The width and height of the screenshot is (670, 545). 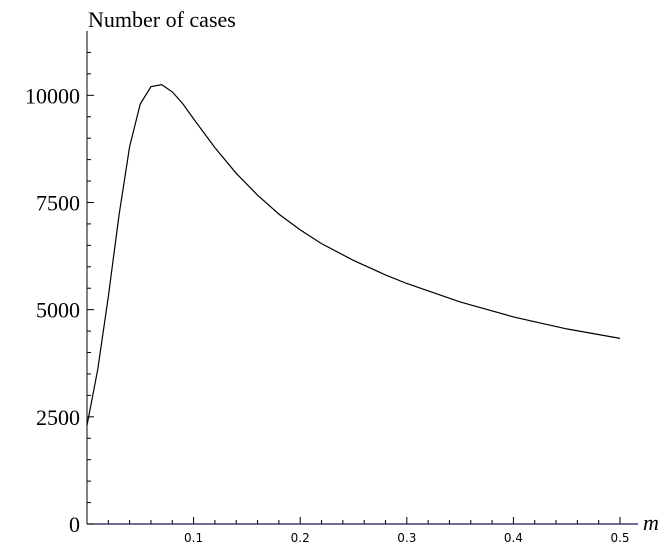 I want to click on x-axis-label: m, so click(x=651, y=522).